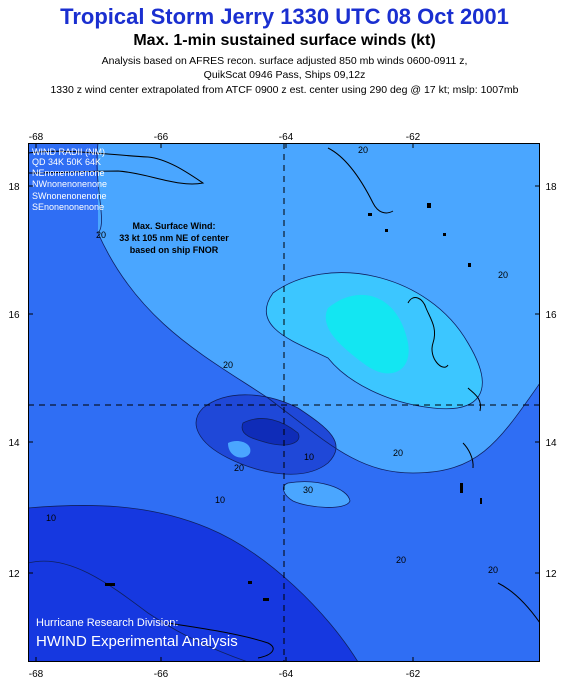 The height and width of the screenshot is (682, 569). Describe the element at coordinates (161, 137) in the screenshot. I see `lon-top-label: -66` at that location.